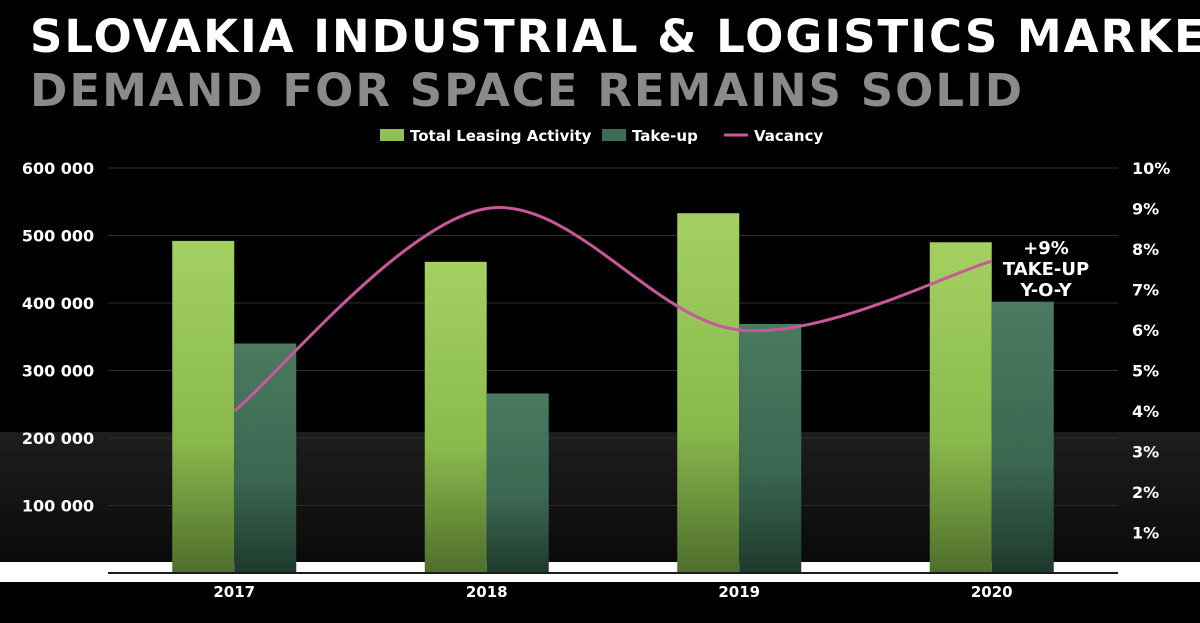 The height and width of the screenshot is (623, 1200). Describe the element at coordinates (1145, 209) in the screenshot. I see `right-axis-tick-label: 9%` at that location.